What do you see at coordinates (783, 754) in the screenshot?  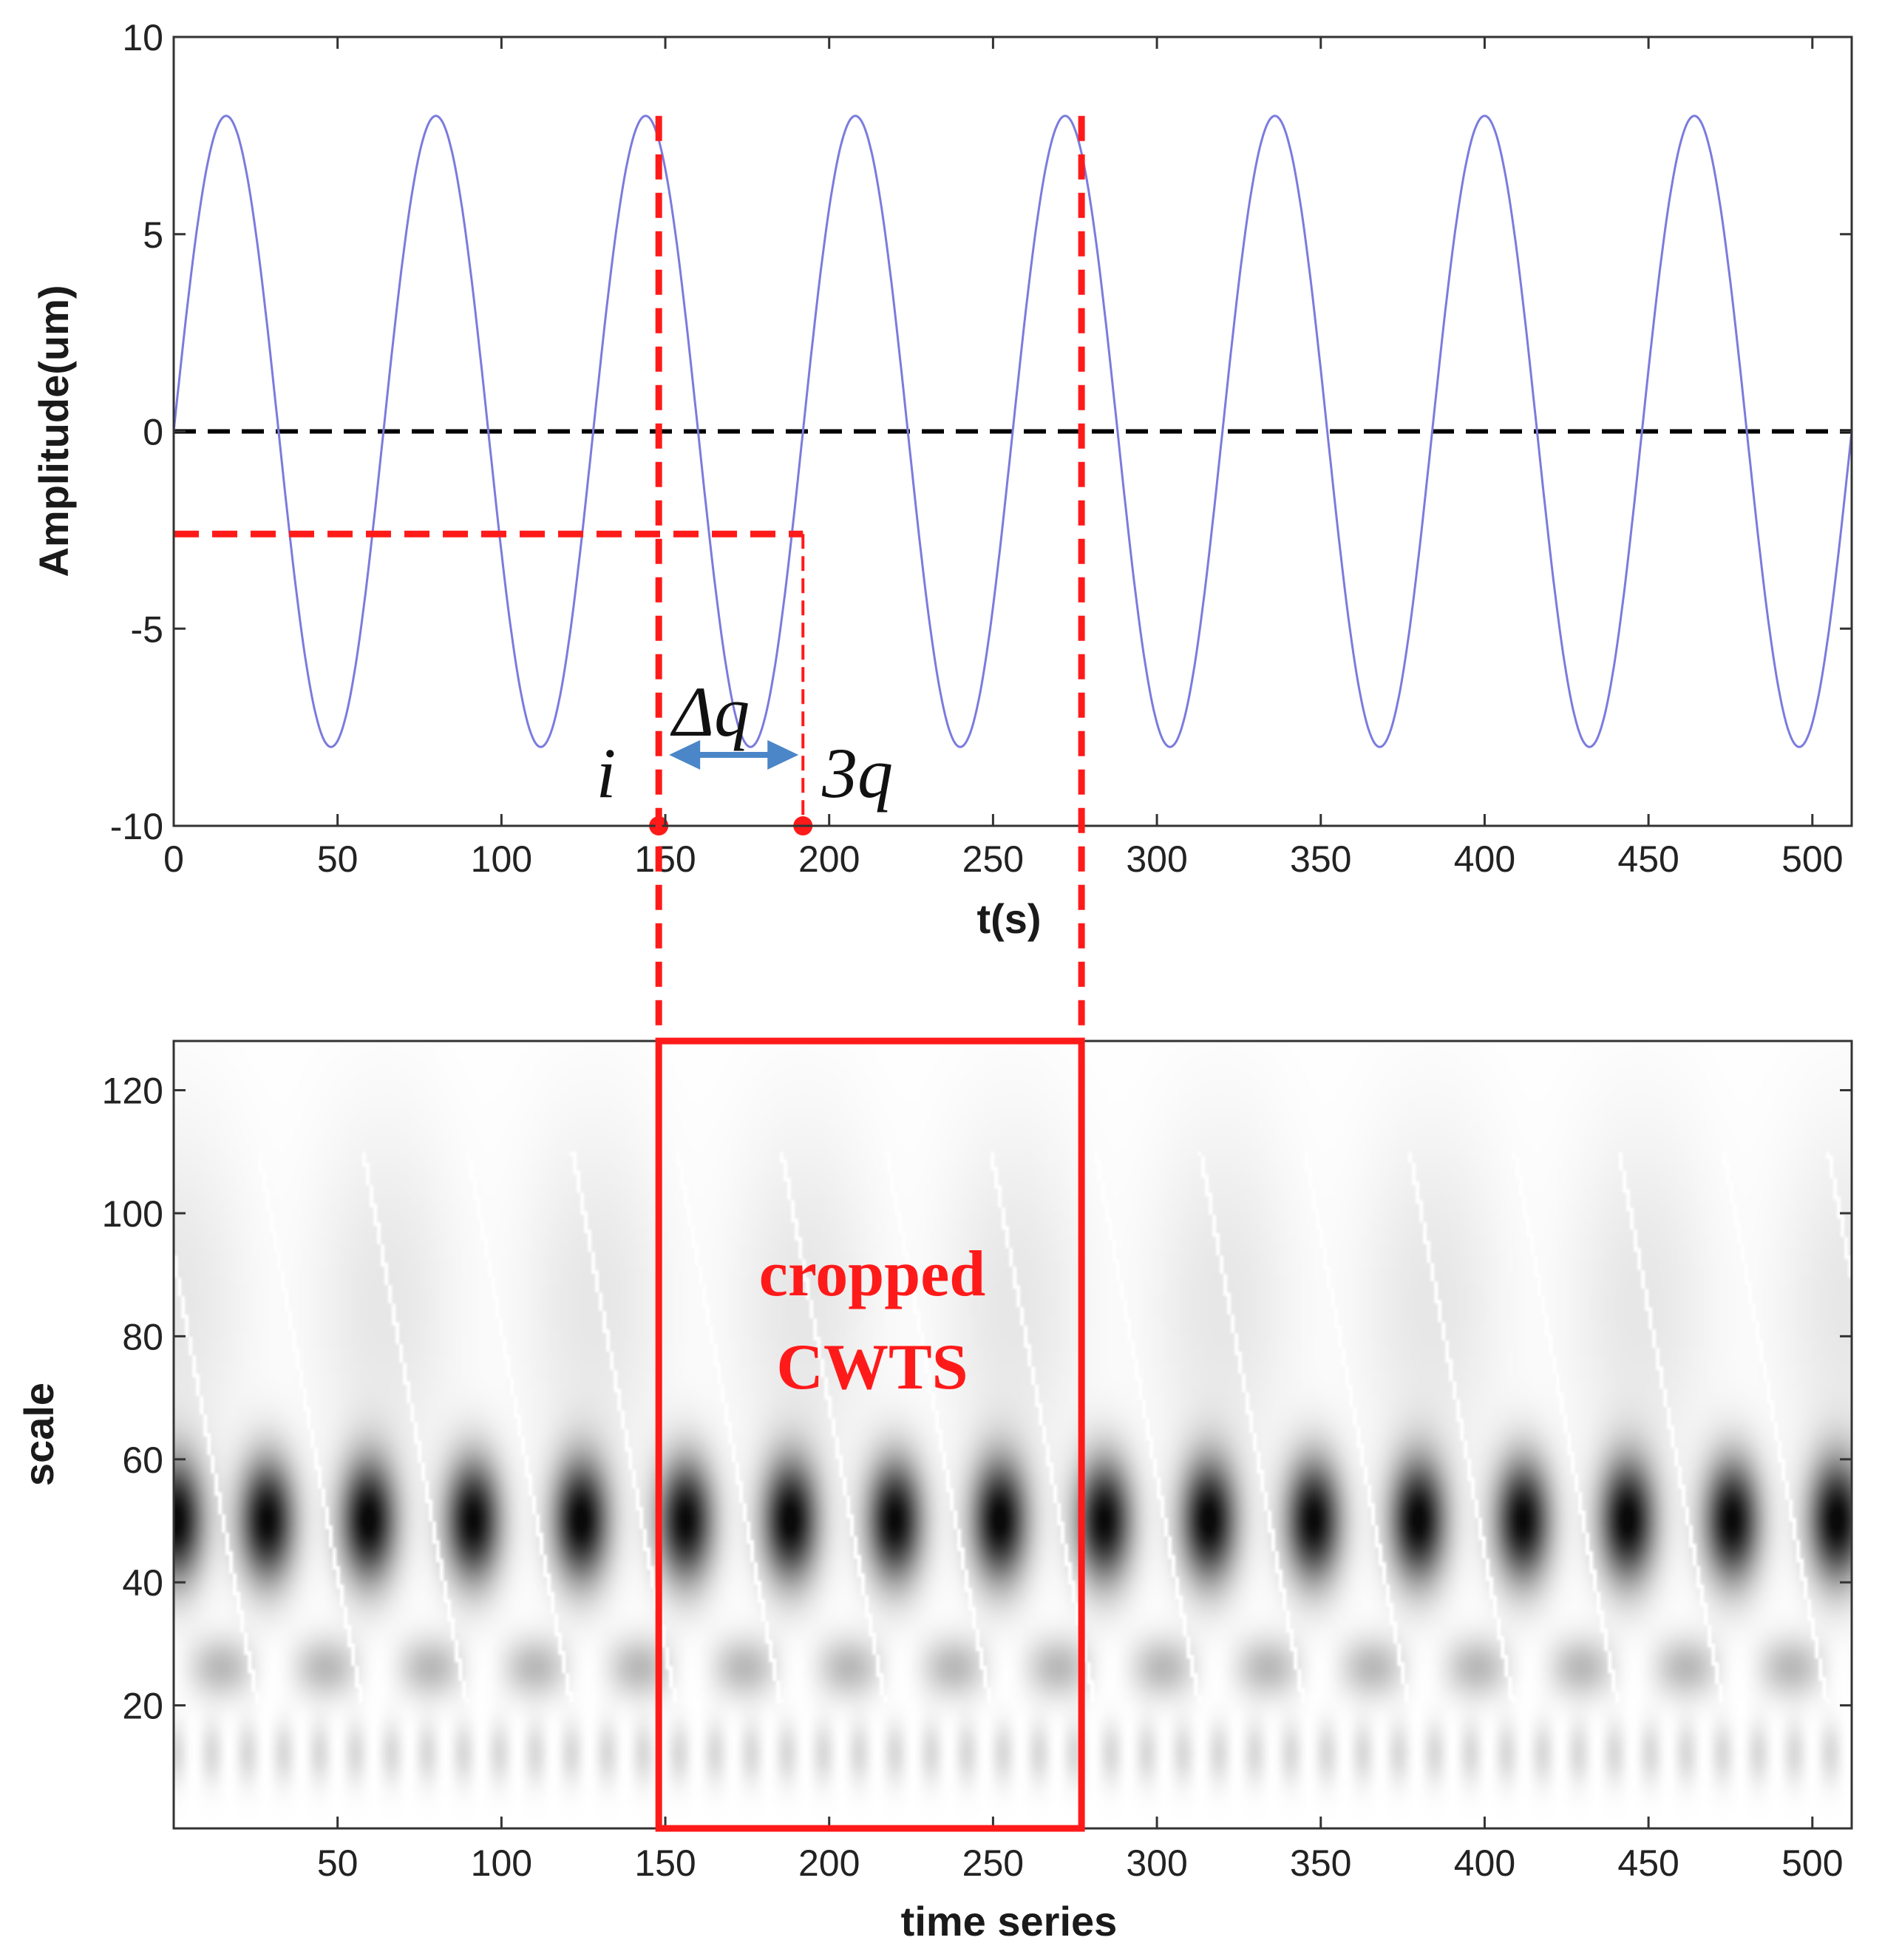 I see `delta-q-arrowhead-right` at bounding box center [783, 754].